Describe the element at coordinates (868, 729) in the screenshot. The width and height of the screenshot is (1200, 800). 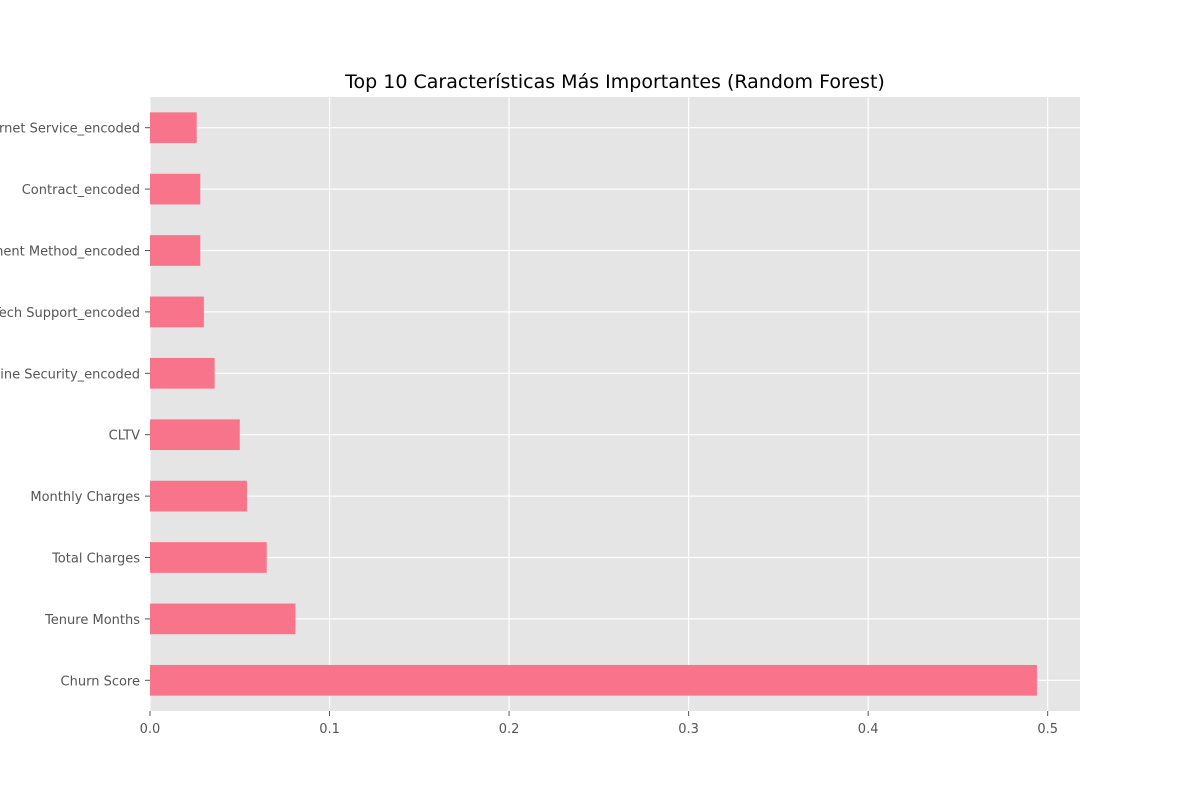
I see `x-tick-label: 0.4` at that location.